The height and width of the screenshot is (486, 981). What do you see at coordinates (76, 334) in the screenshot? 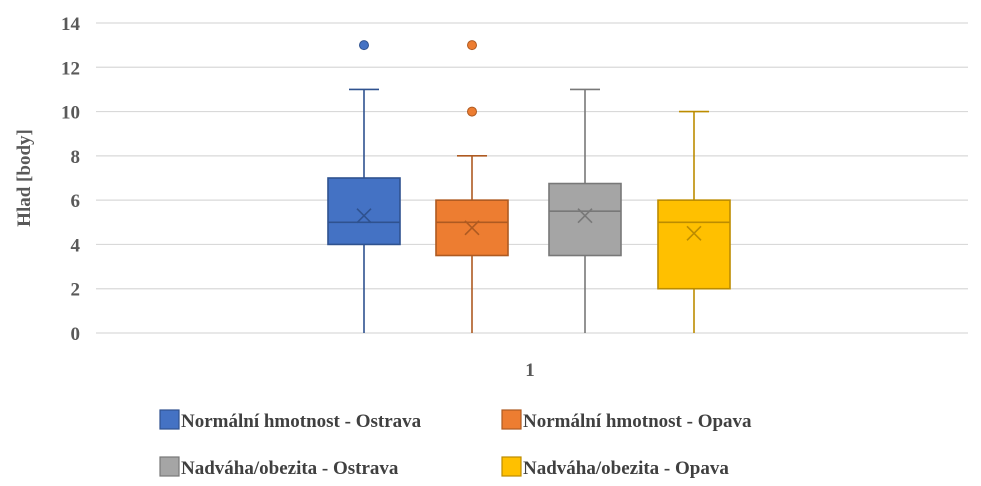
I see `y-tick-label: 0` at bounding box center [76, 334].